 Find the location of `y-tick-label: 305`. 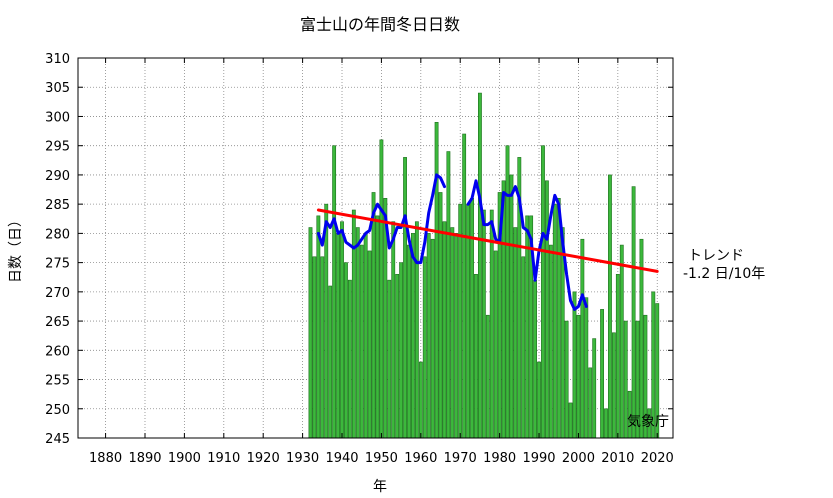

y-tick-label: 305 is located at coordinates (57, 88).